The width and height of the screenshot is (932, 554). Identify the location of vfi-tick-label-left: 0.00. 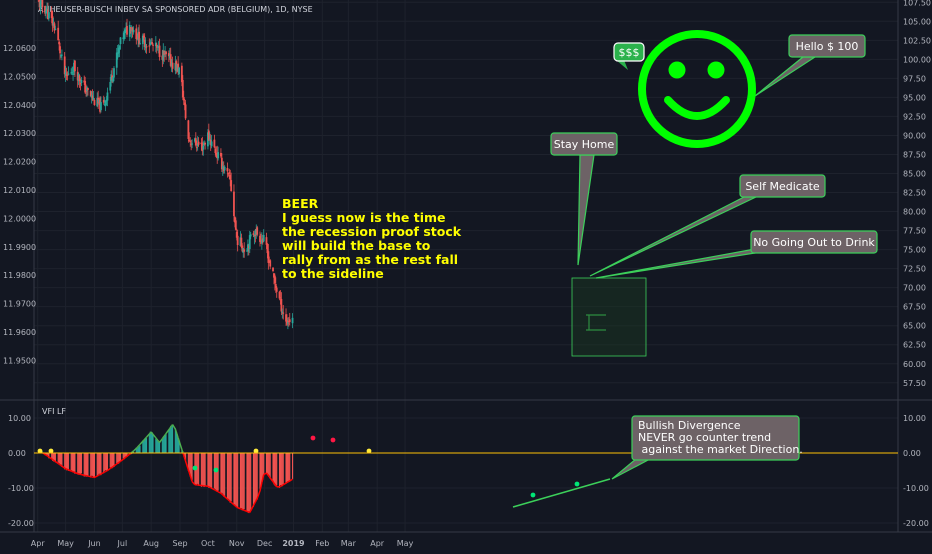
(17, 453).